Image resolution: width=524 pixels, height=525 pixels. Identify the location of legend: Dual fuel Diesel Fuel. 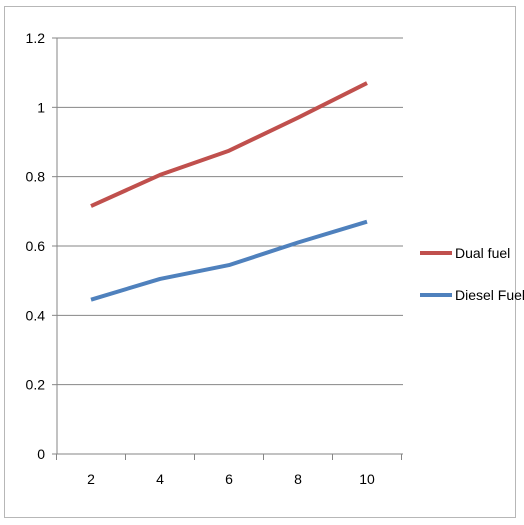
(472, 274).